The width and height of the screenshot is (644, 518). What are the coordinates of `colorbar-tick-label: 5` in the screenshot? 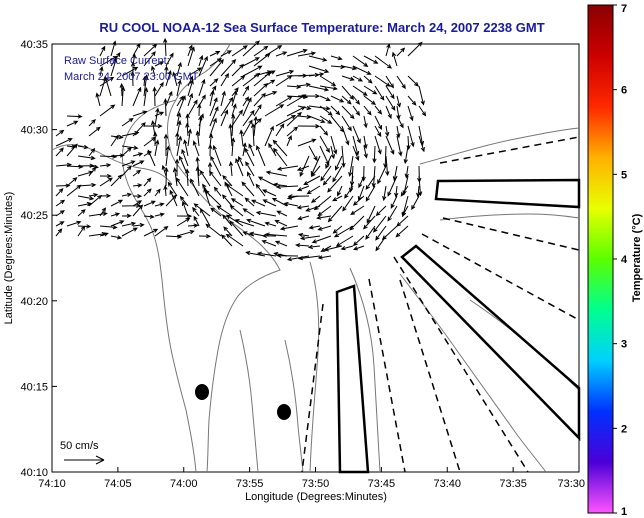 It's located at (624, 175).